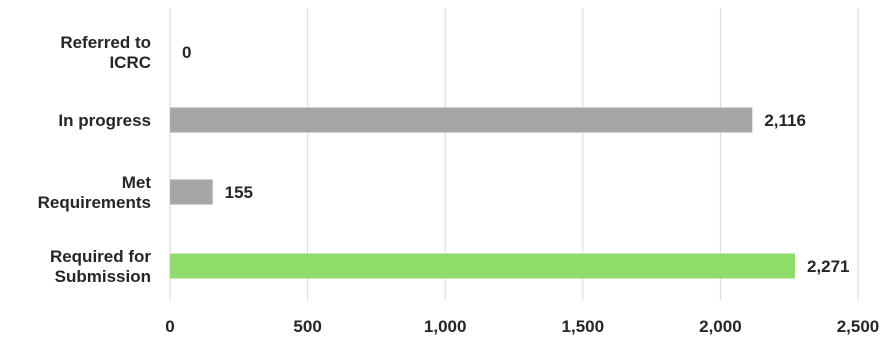  I want to click on category-label: Referred to, so click(105, 42).